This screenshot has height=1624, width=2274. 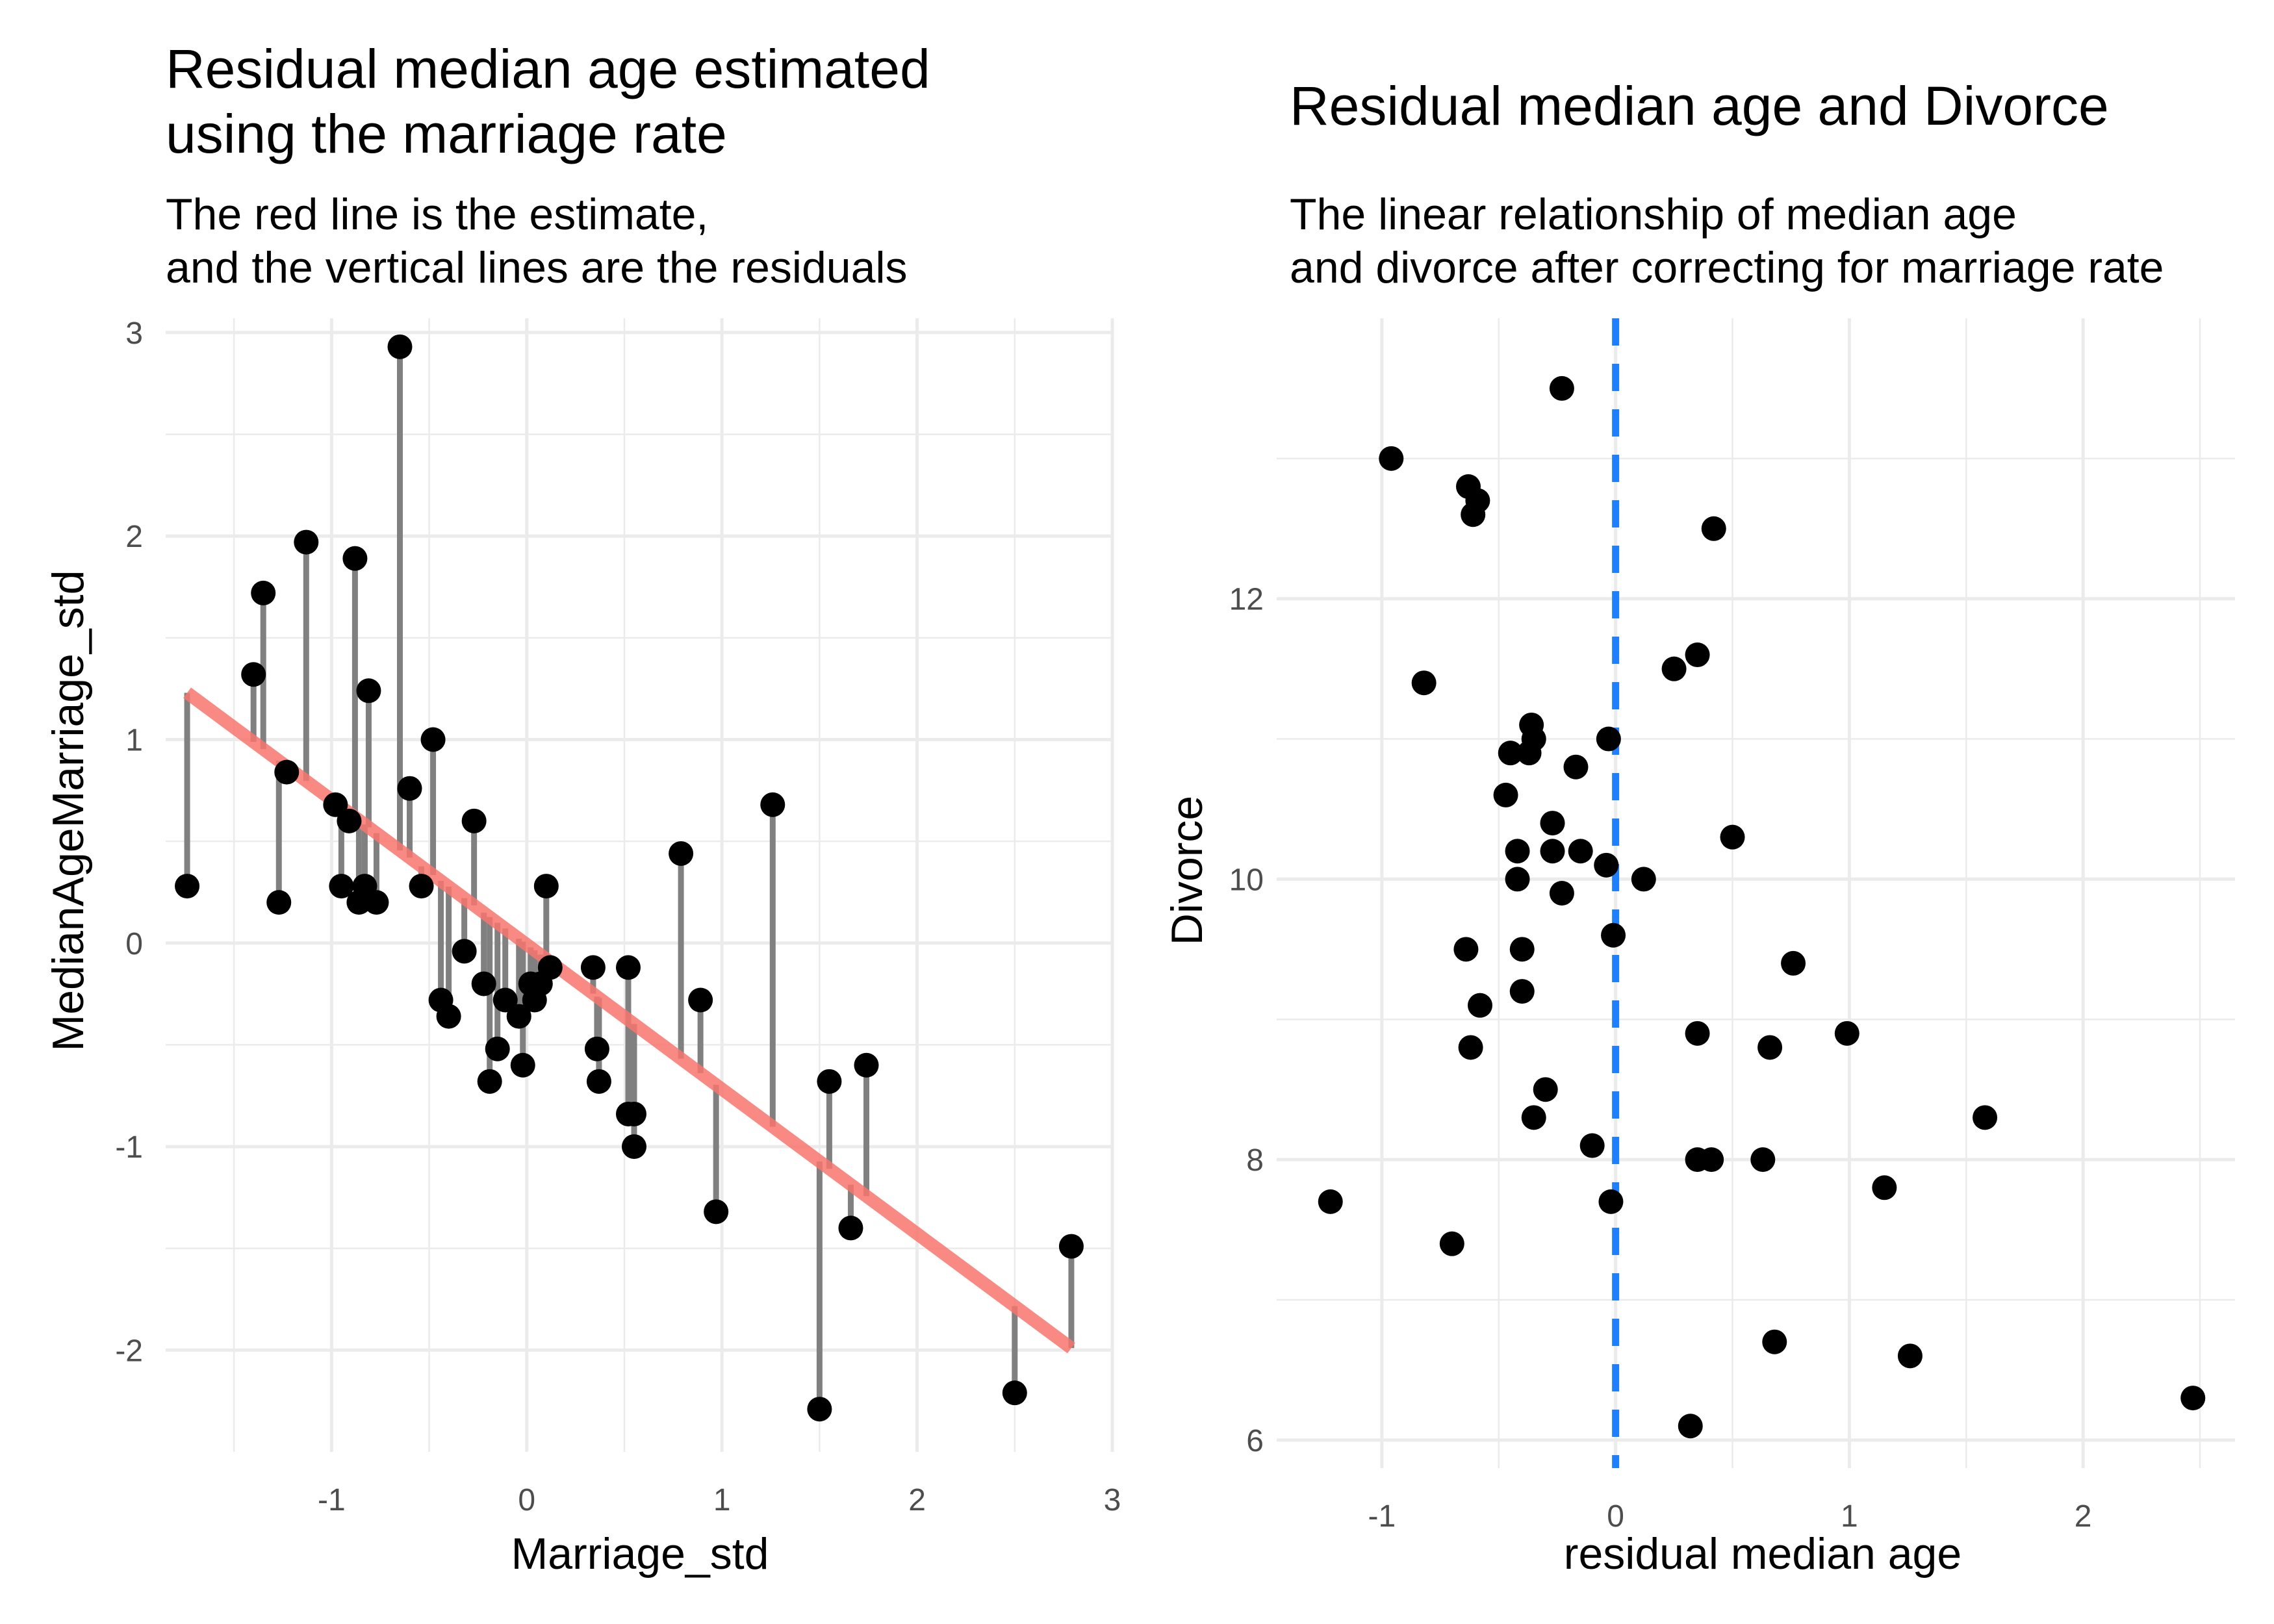 What do you see at coordinates (1730, 1516) in the screenshot?
I see `right-x-tick-labels: -1 0 1 2` at bounding box center [1730, 1516].